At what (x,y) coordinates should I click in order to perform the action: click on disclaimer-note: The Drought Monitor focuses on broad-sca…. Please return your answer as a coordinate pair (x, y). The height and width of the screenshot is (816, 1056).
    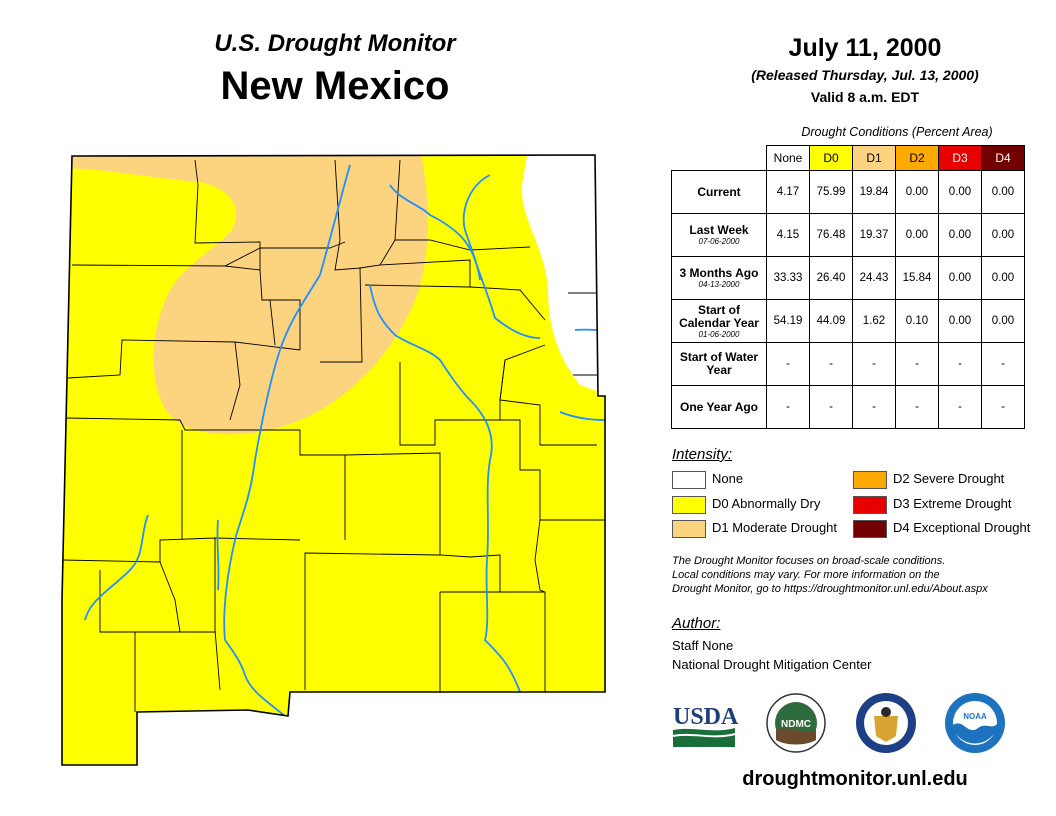
    Looking at the image, I should click on (830, 575).